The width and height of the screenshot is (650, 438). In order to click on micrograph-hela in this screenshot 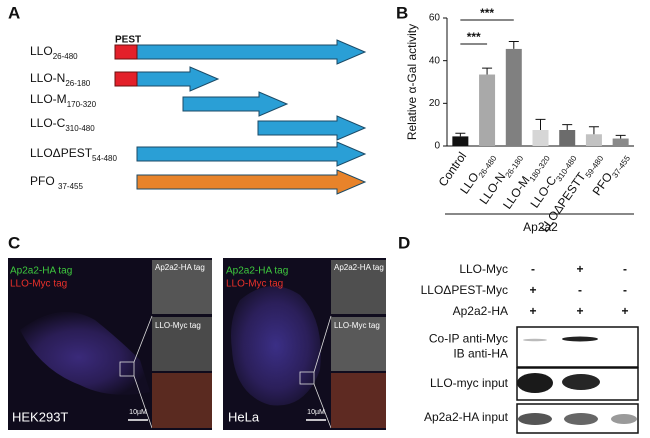, I will do `click(304, 344)`.